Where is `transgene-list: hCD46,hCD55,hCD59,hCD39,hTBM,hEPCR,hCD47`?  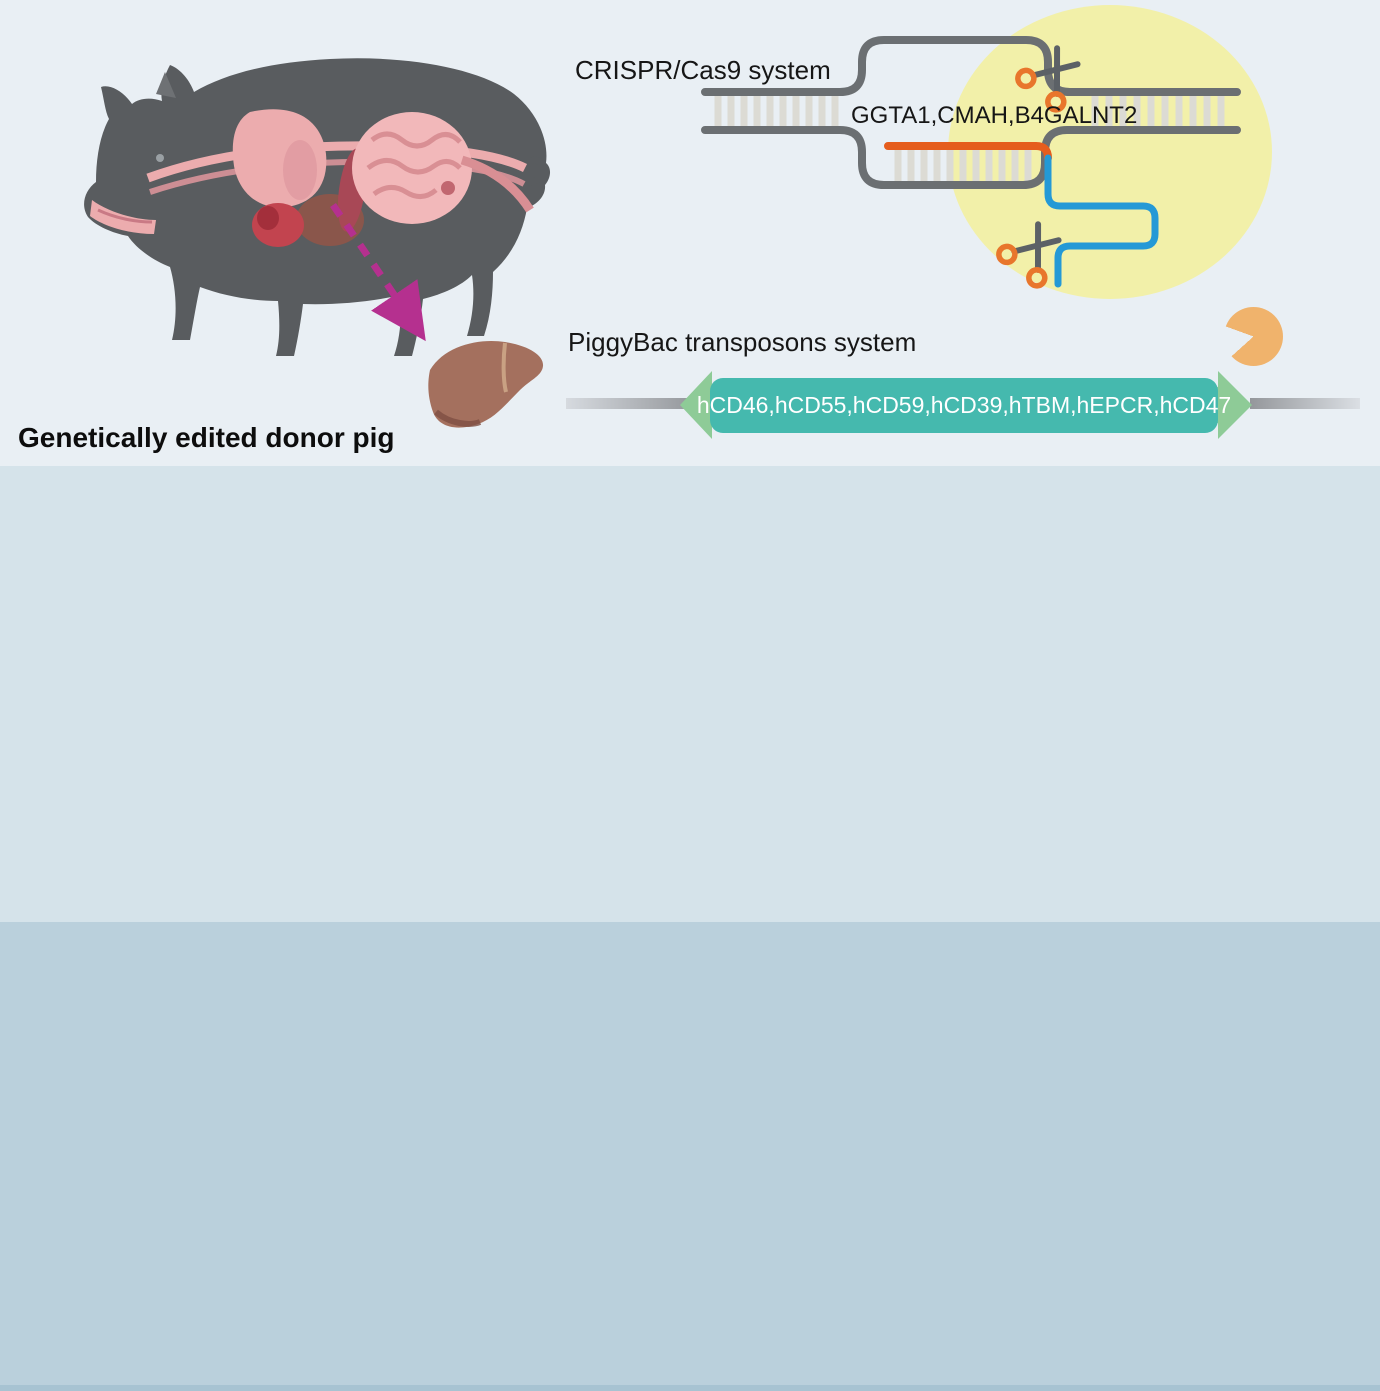 transgene-list: hCD46,hCD55,hCD59,hCD39,hTBM,hEPCR,hCD47 is located at coordinates (964, 405).